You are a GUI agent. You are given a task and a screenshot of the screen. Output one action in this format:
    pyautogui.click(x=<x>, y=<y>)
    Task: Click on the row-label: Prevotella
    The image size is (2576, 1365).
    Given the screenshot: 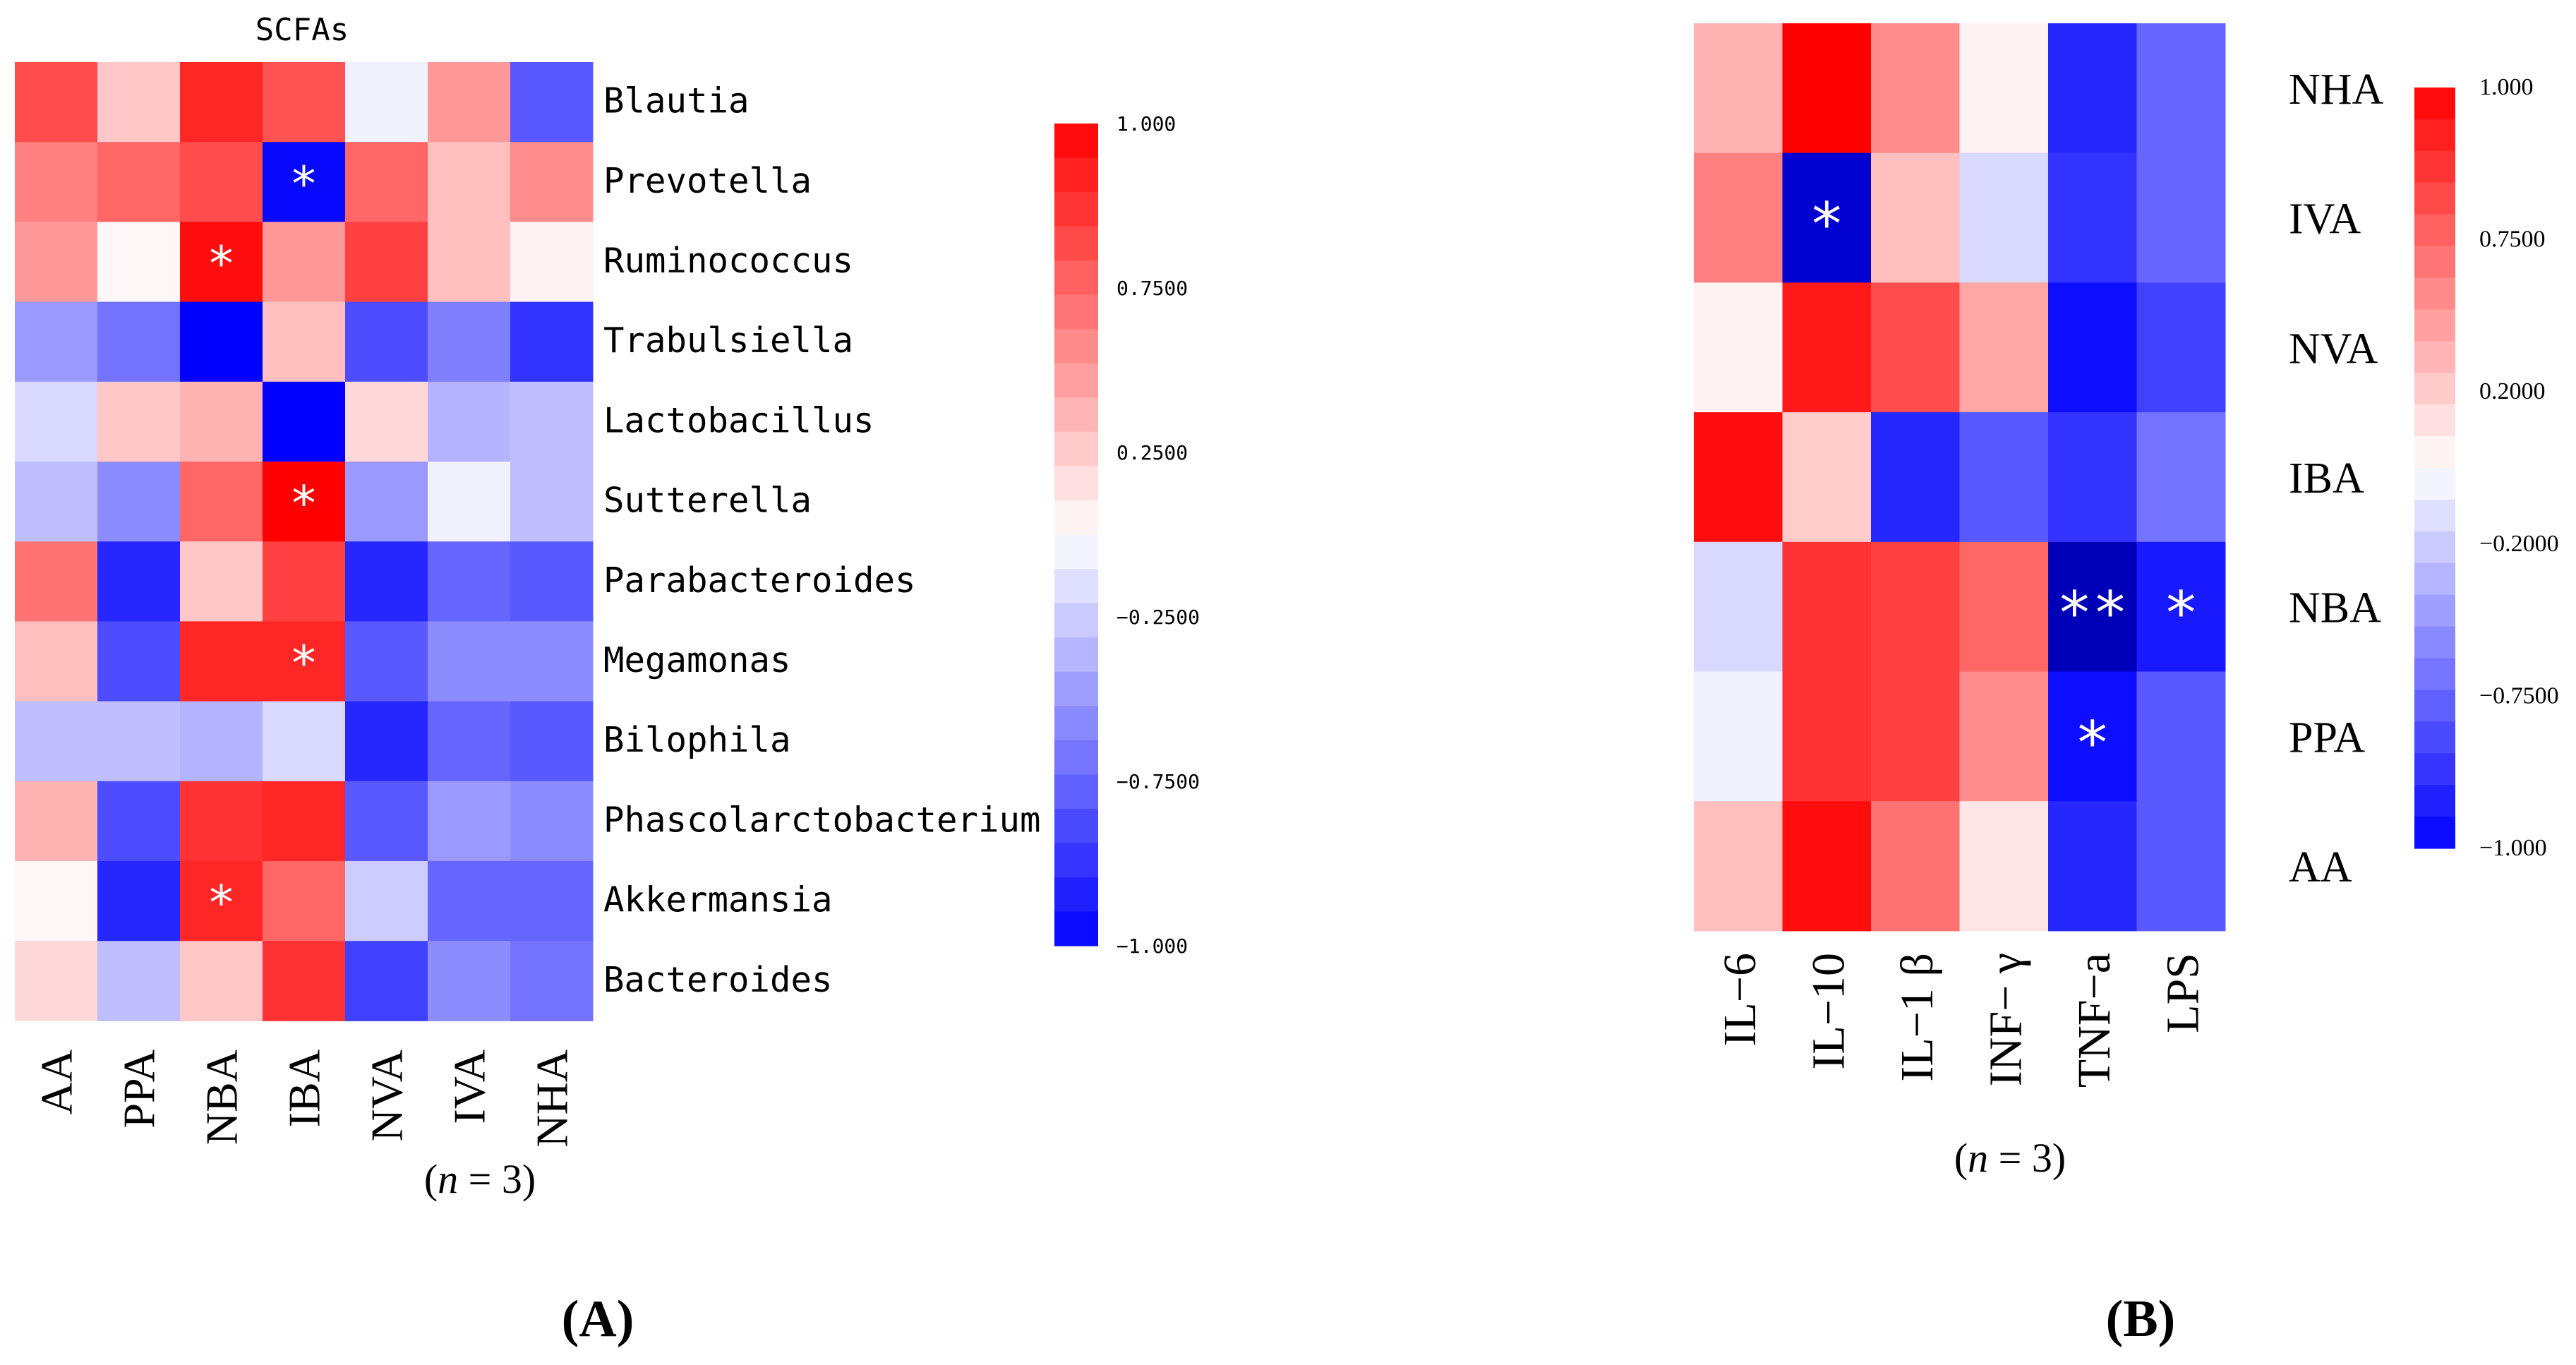 What is the action you would take?
    pyautogui.click(x=707, y=181)
    